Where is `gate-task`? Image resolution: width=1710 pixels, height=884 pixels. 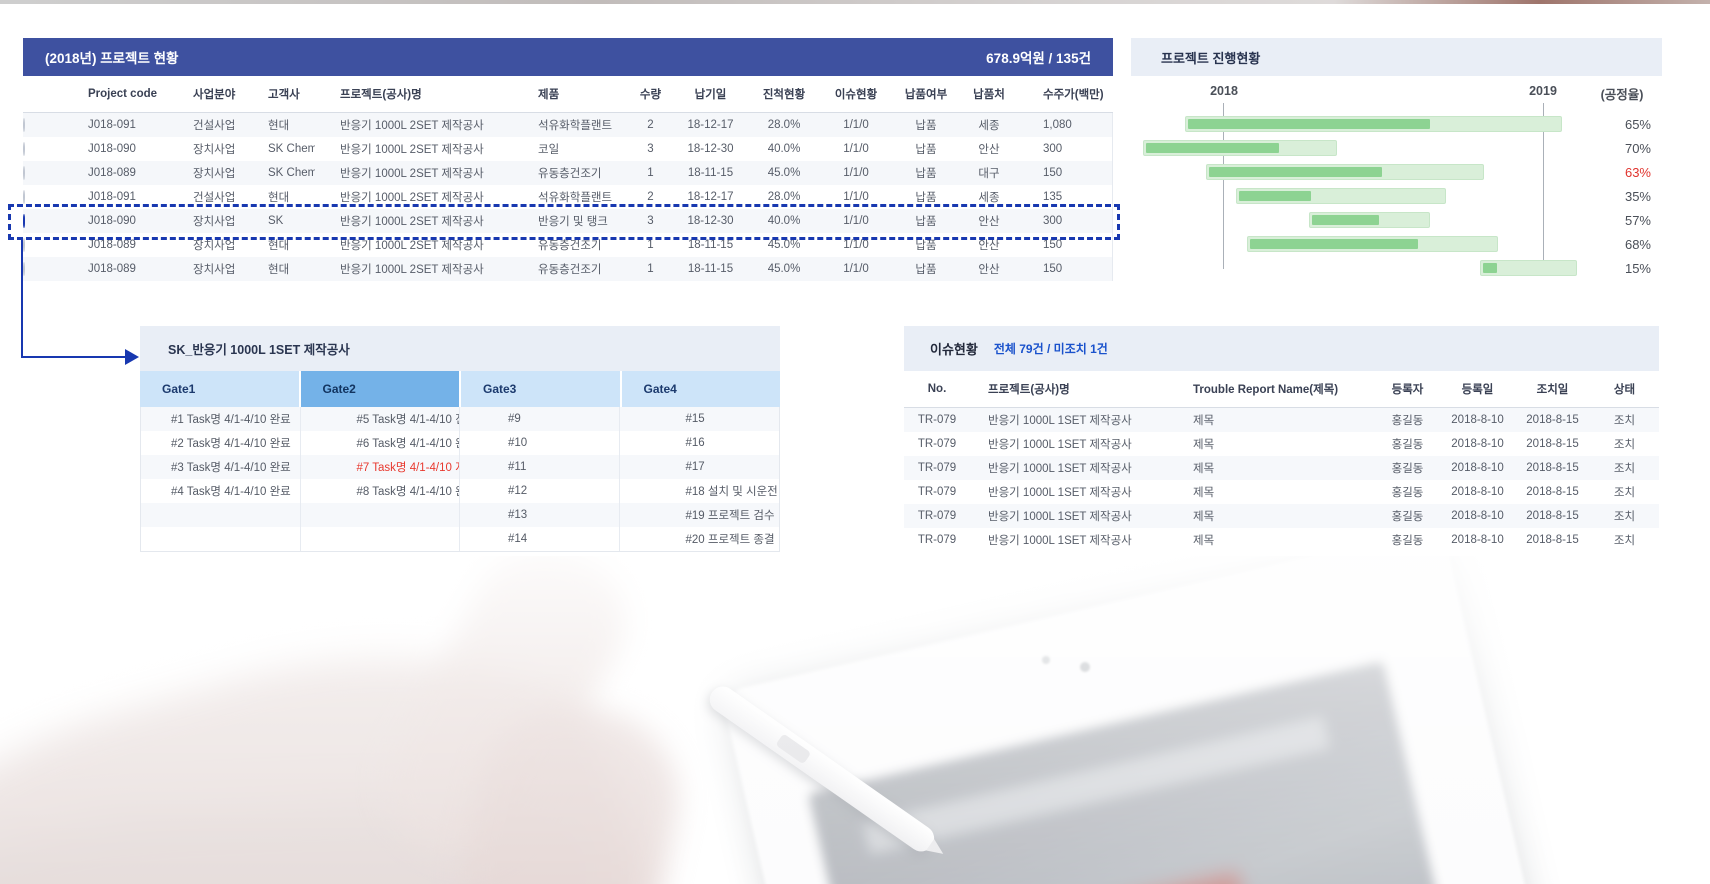
gate-task is located at coordinates (380, 515).